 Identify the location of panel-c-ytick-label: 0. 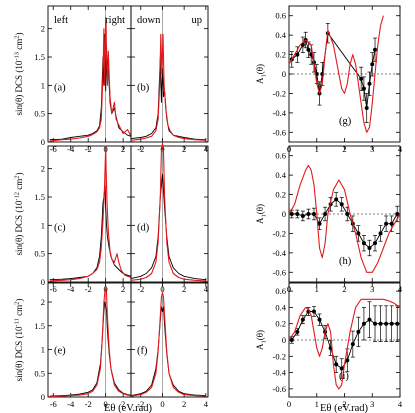
(43, 282).